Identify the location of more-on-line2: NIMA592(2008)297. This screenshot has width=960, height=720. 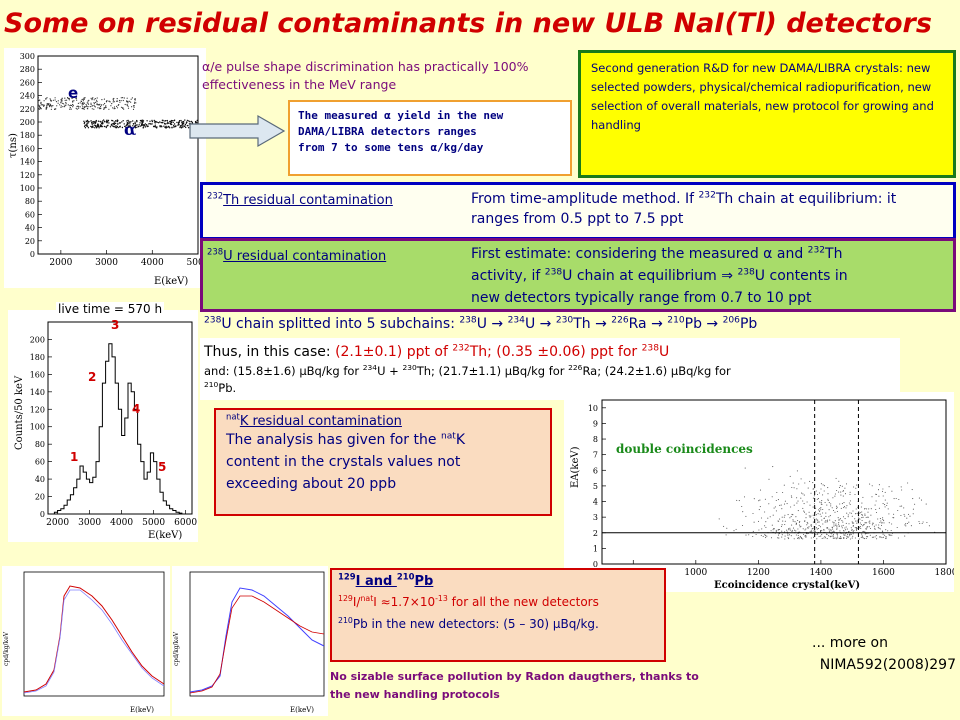
(887, 665).